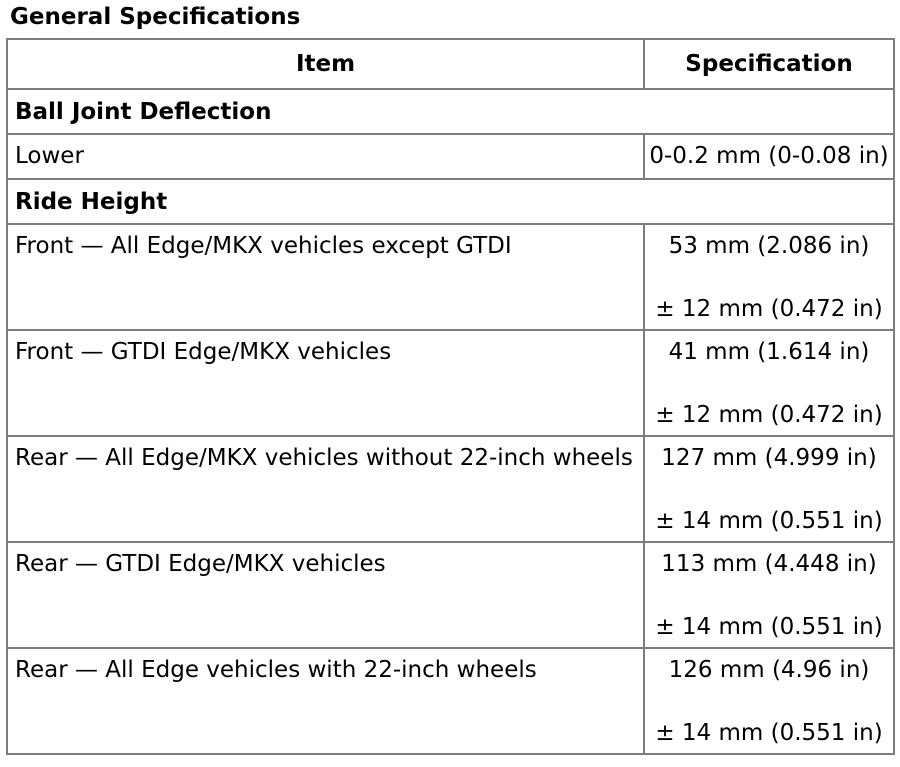  I want to click on table-row-lower: Lower 0-0.2 mm (0-0.08 in), so click(450, 156).